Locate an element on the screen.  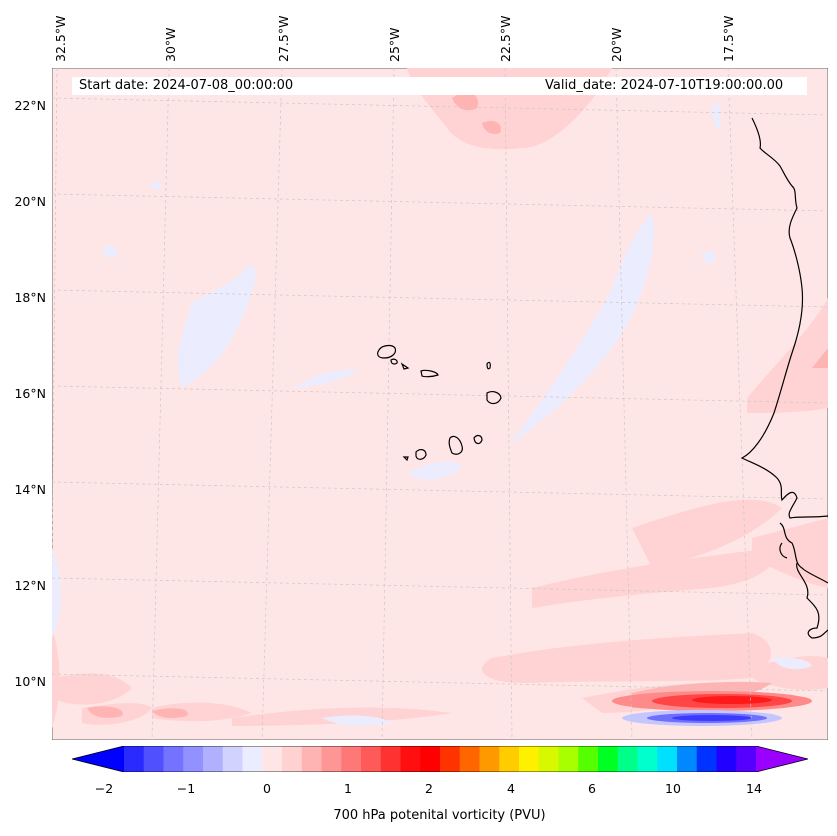
lat-label-10n: 10°N is located at coordinates (30, 681).